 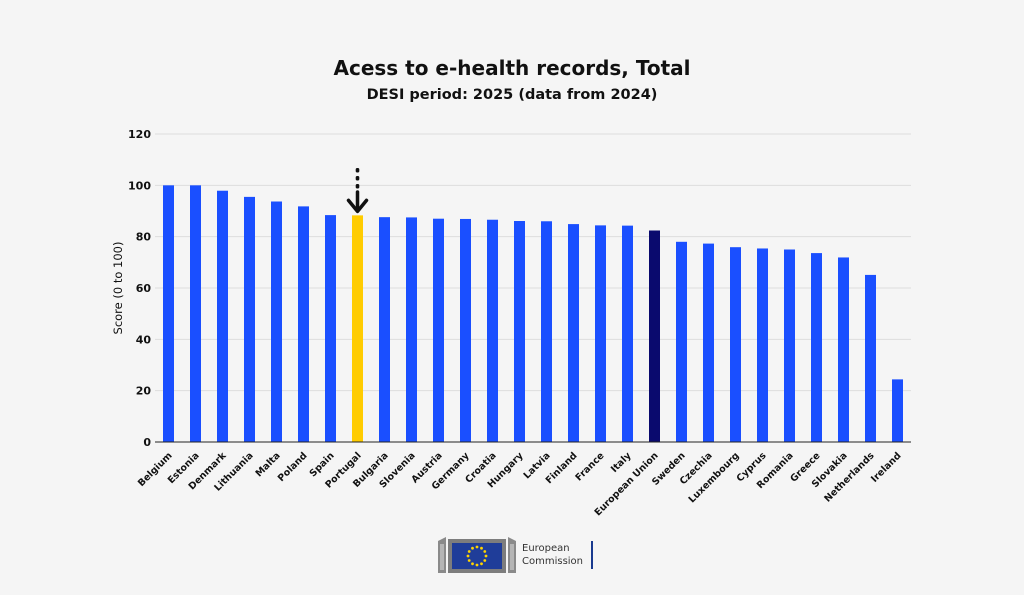 What do you see at coordinates (627, 333) in the screenshot?
I see `bar-italy` at bounding box center [627, 333].